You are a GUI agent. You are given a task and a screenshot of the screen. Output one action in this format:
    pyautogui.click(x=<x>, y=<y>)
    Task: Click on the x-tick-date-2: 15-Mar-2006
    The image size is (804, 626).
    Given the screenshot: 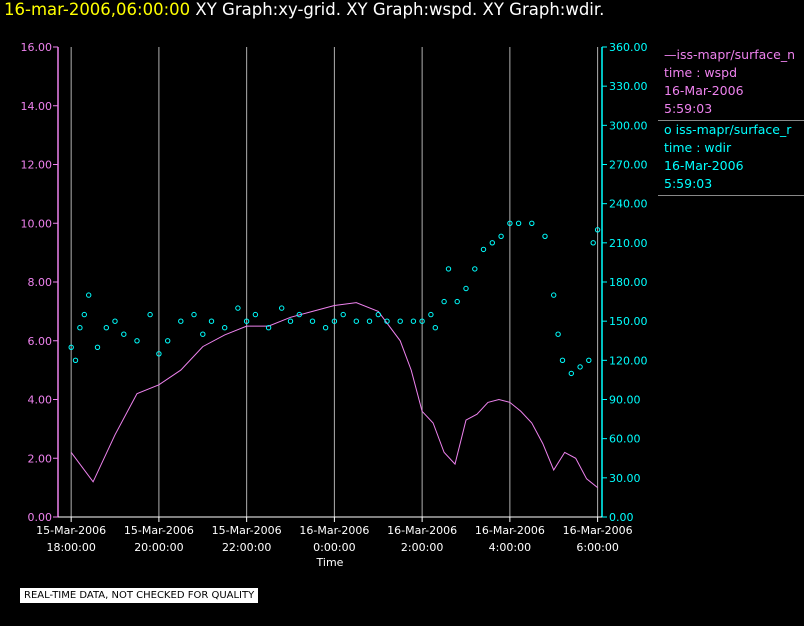 What is the action you would take?
    pyautogui.click(x=247, y=530)
    